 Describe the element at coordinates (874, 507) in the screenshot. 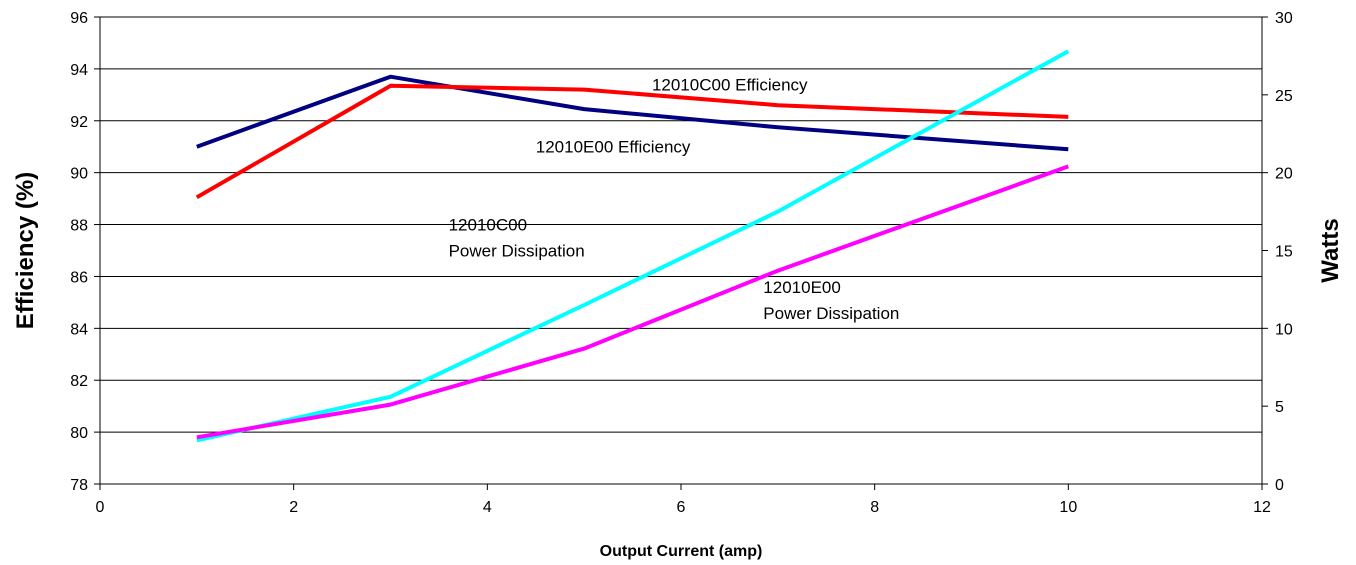

I see `x-tick-label: 8` at that location.